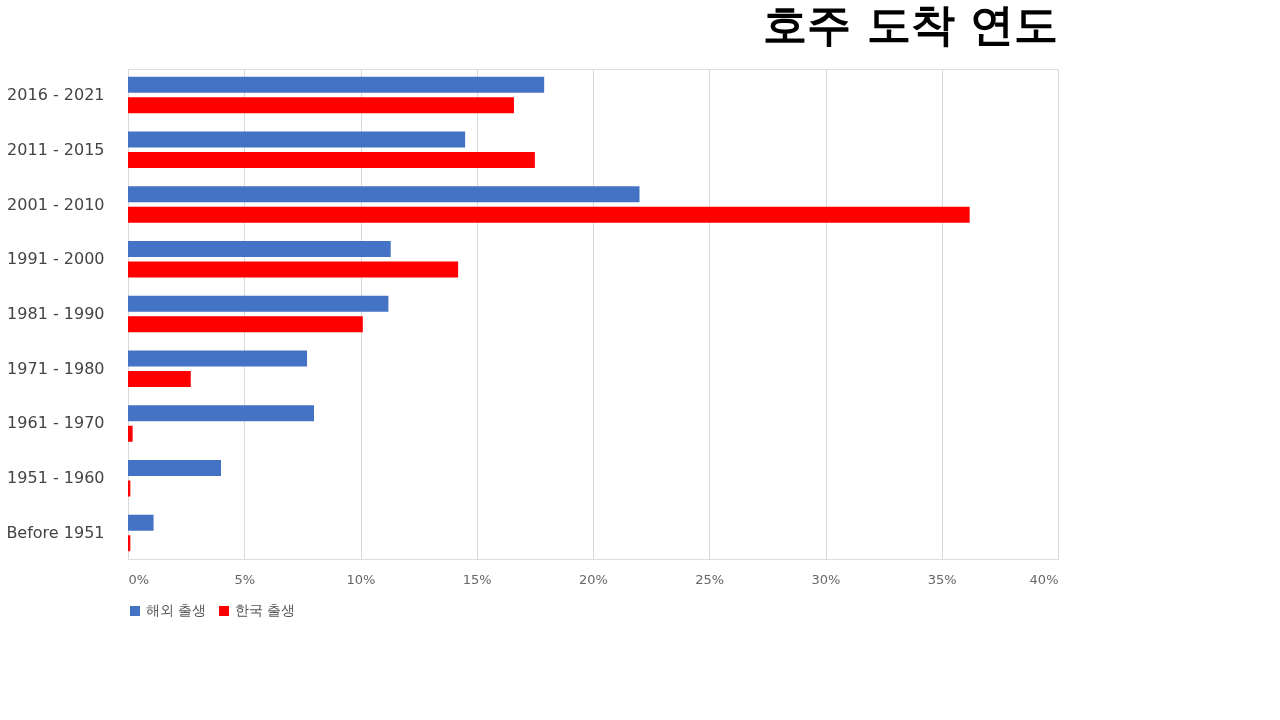 The height and width of the screenshot is (720, 1280). What do you see at coordinates (826, 579) in the screenshot?
I see `x-tick-label: 30%` at bounding box center [826, 579].